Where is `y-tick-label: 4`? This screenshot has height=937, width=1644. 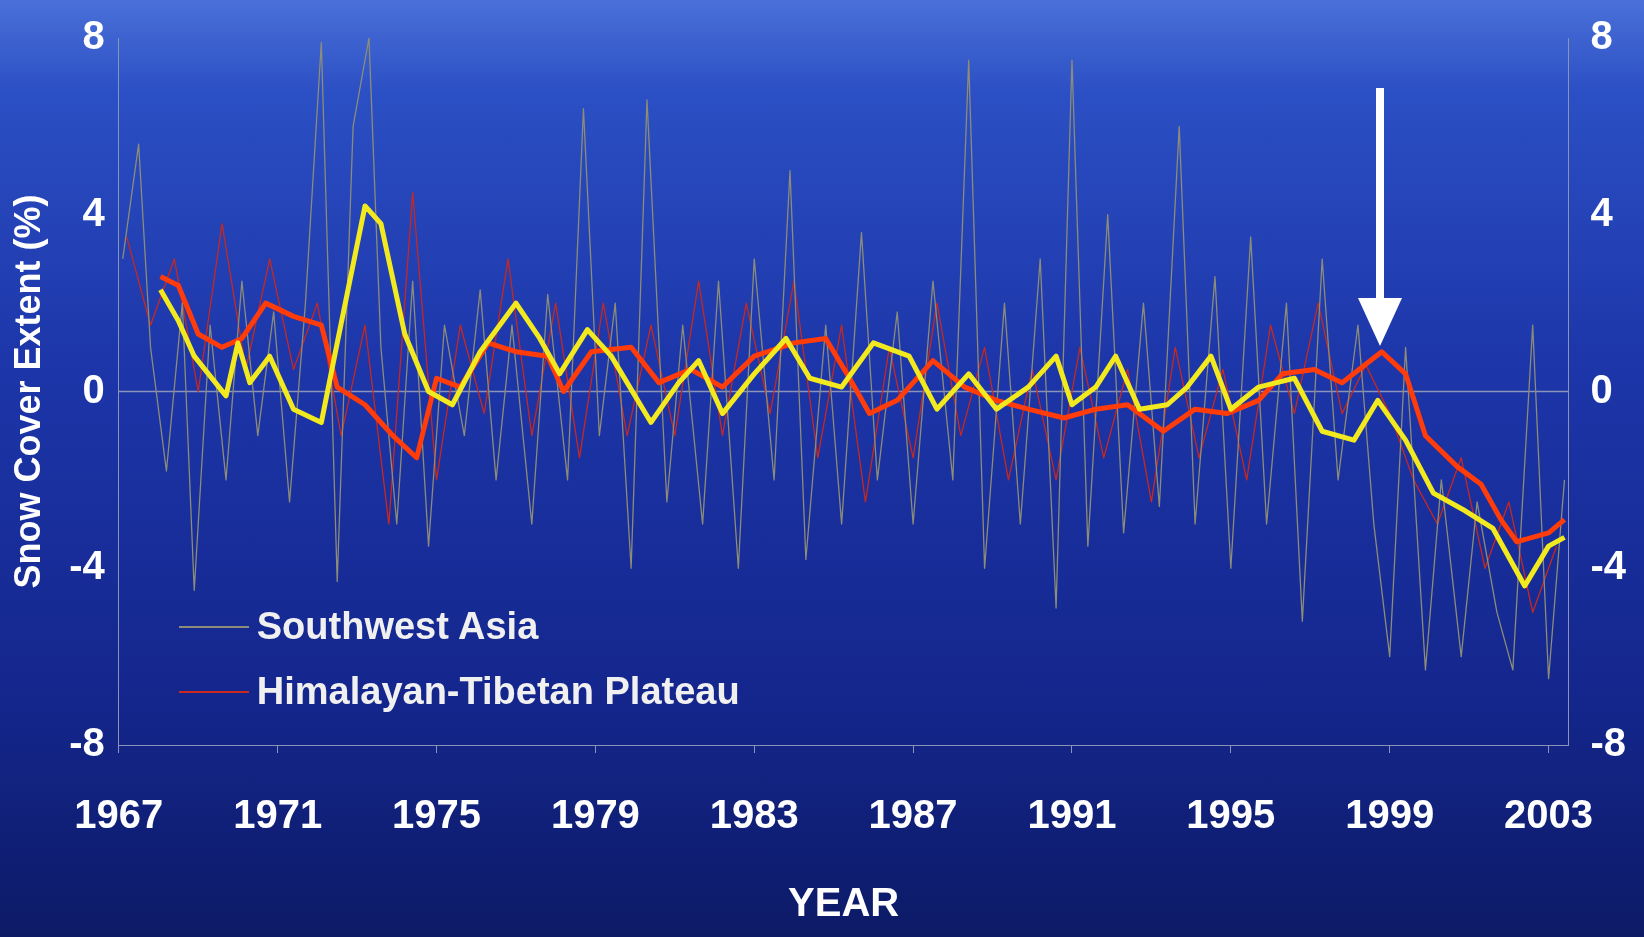 y-tick-label: 4 is located at coordinates (94, 211).